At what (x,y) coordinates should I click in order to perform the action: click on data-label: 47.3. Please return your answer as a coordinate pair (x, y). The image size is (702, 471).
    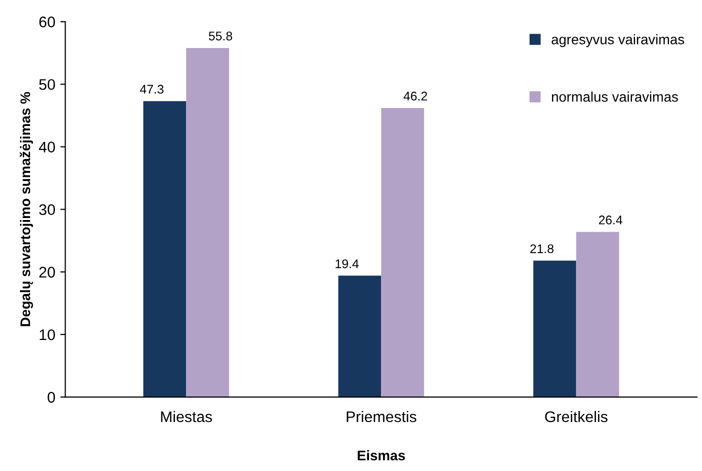
    Looking at the image, I should click on (152, 89).